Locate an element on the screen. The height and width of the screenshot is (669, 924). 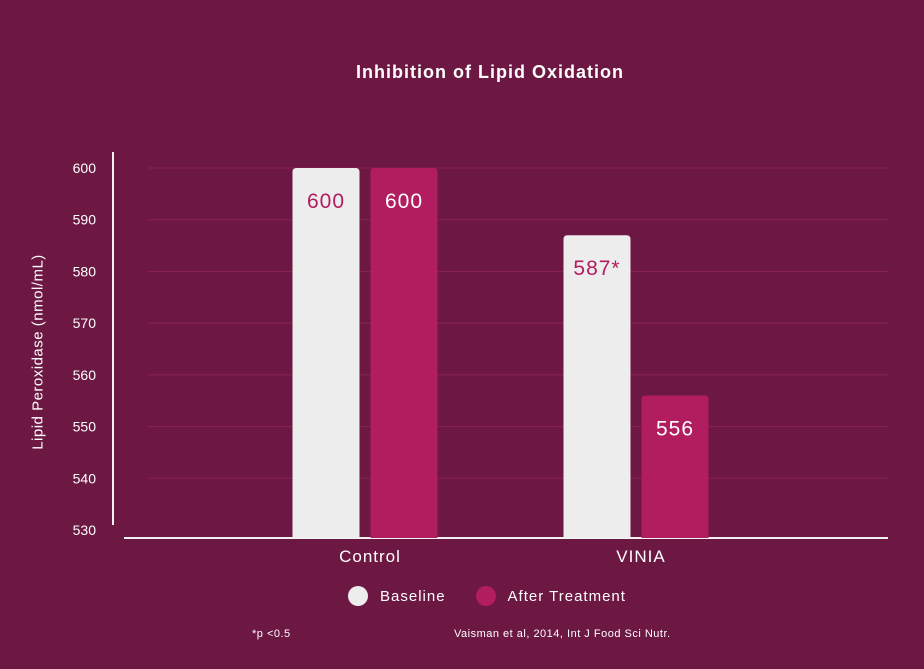
legend-swatch-after-treatment is located at coordinates (485, 596).